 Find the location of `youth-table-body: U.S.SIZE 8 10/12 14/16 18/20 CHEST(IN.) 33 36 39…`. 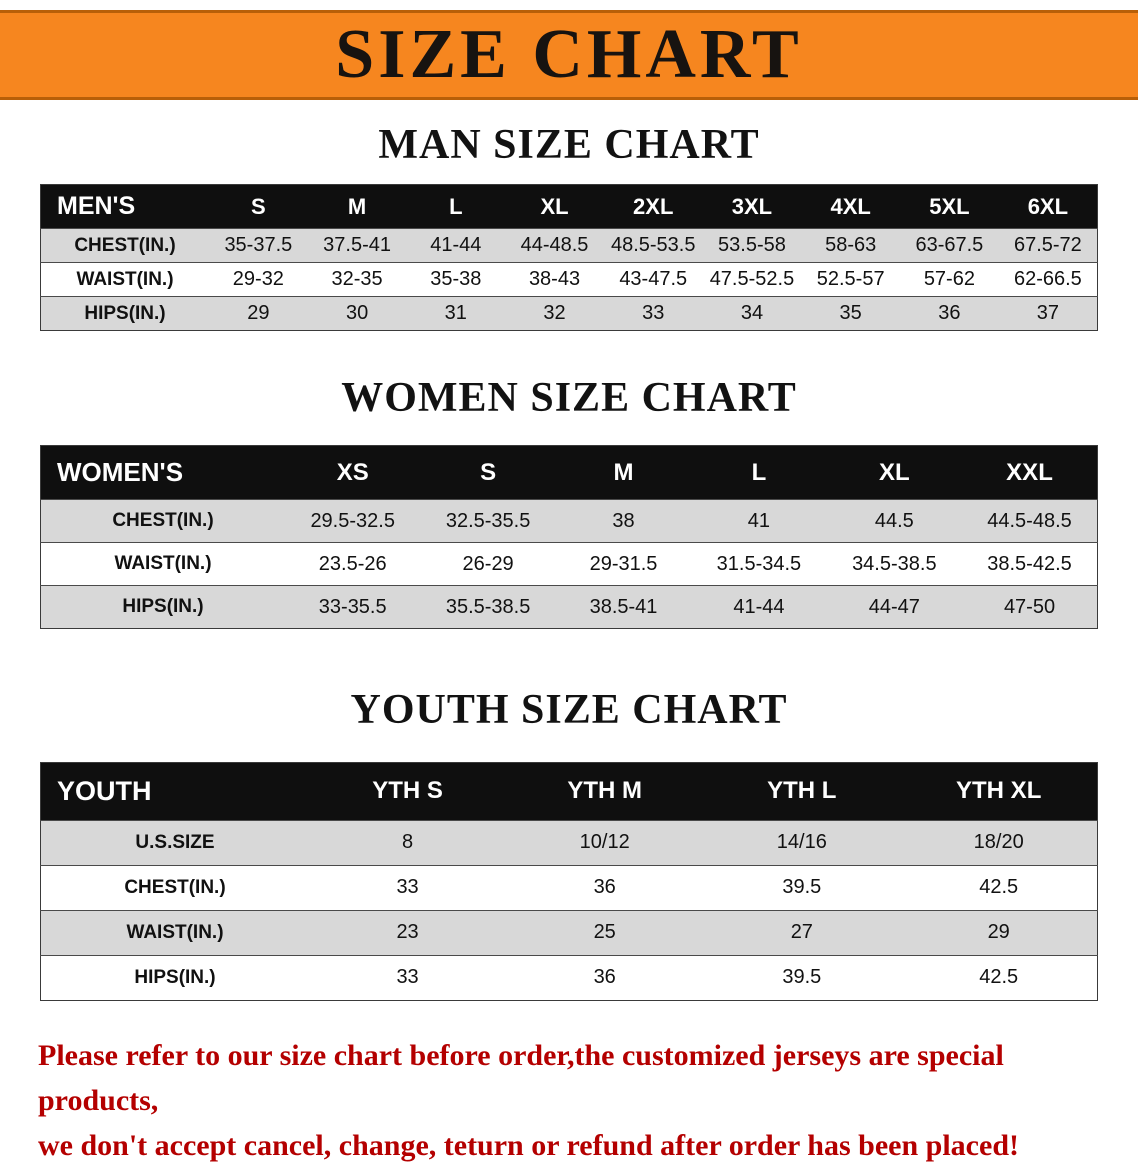

youth-table-body: U.S.SIZE 8 10/12 14/16 18/20 CHEST(IN.) 33 36 39… is located at coordinates (569, 910).